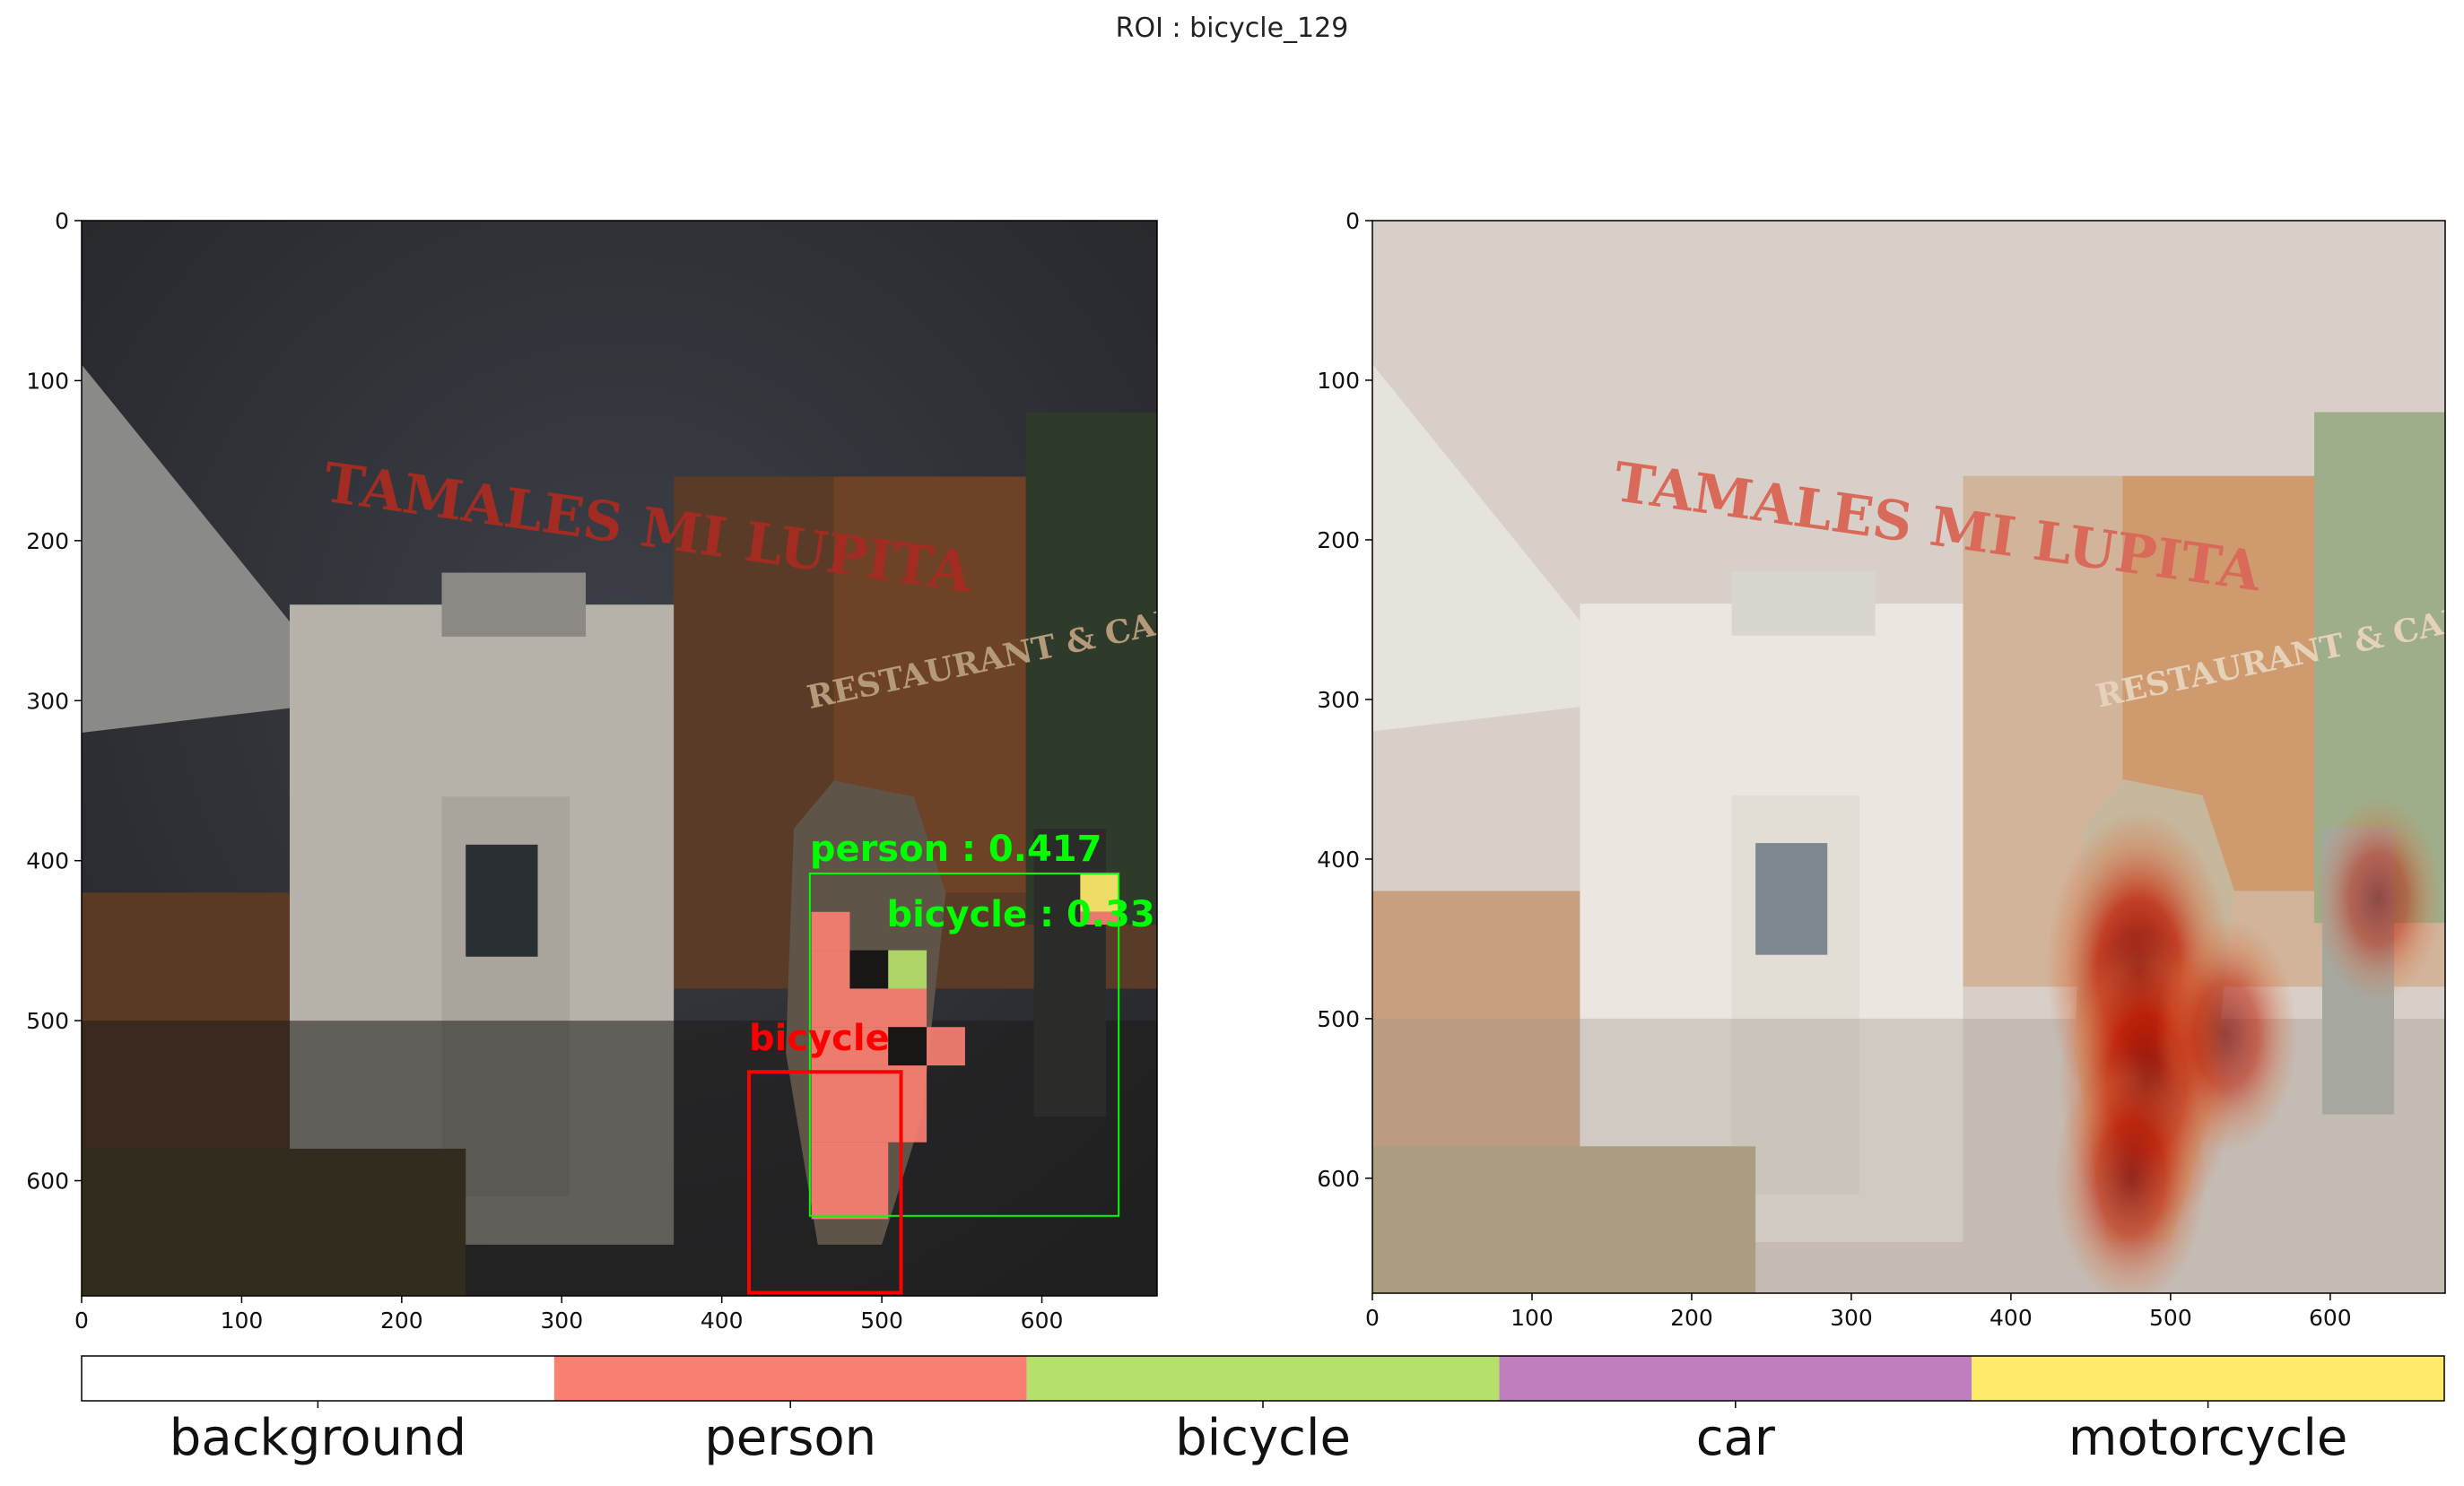  I want to click on colorbar-segment-bicycle, so click(1263, 1378).